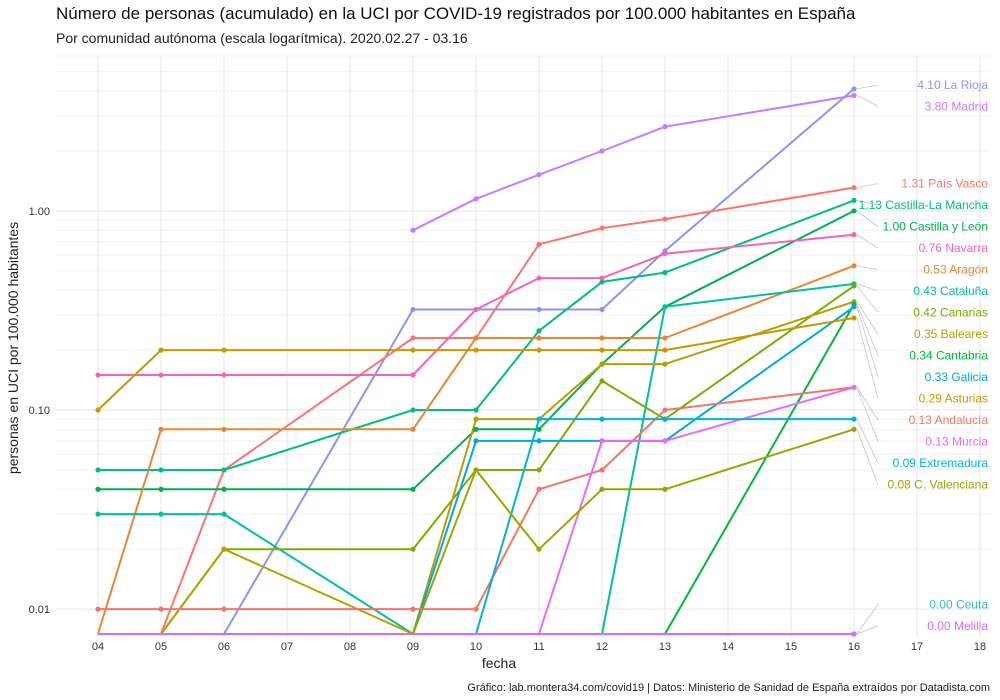 This screenshot has height=700, width=1000. What do you see at coordinates (39, 411) in the screenshot?
I see `y-tick-label: 0.10` at bounding box center [39, 411].